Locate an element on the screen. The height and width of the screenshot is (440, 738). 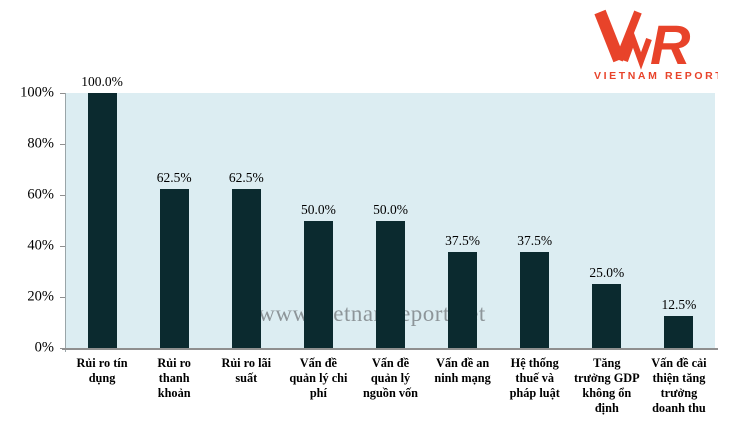
y-axis-line is located at coordinates (65, 222).